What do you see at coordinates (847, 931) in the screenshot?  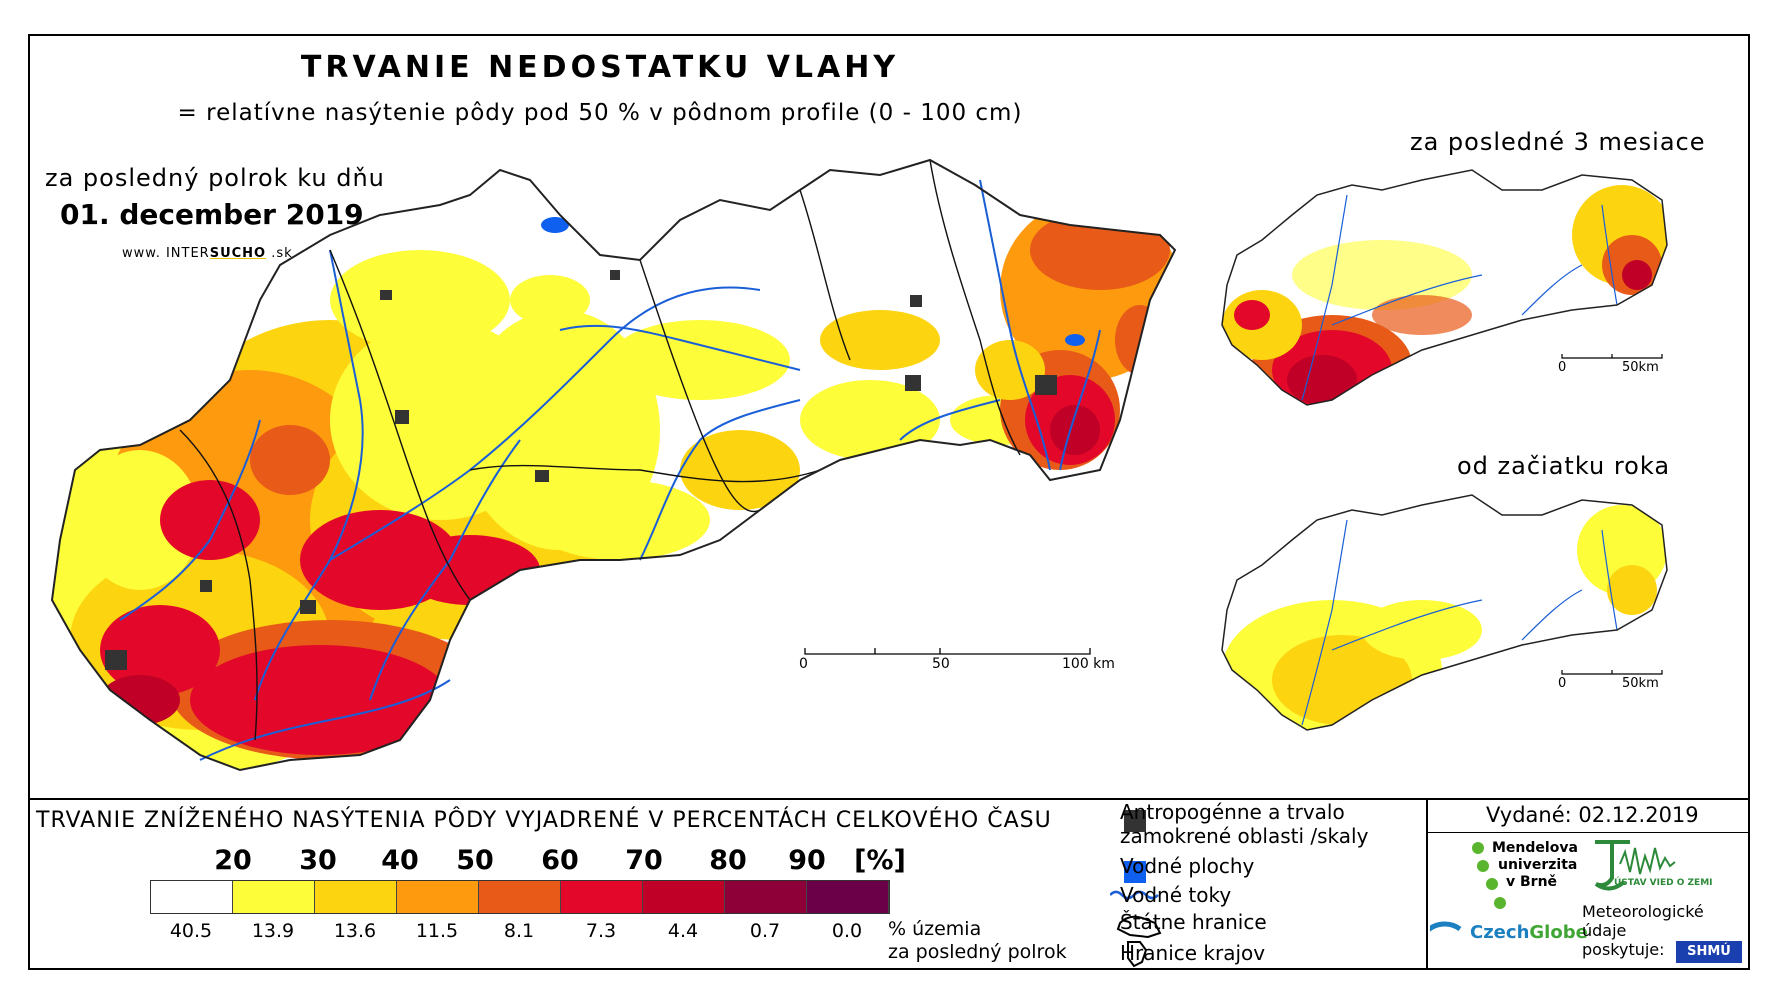 I see `area-percent: 0.0` at bounding box center [847, 931].